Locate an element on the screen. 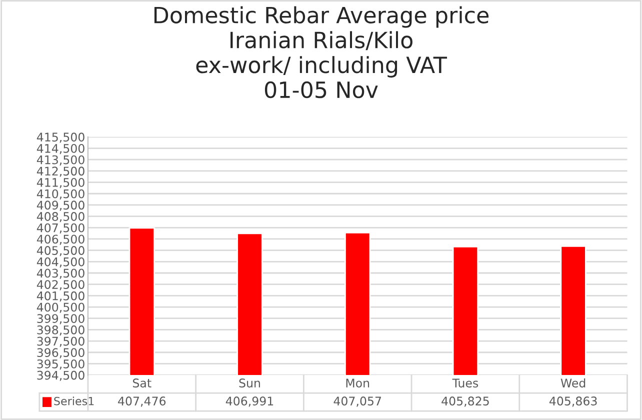 This screenshot has height=420, width=642. data-label: 407,057 is located at coordinates (357, 401).